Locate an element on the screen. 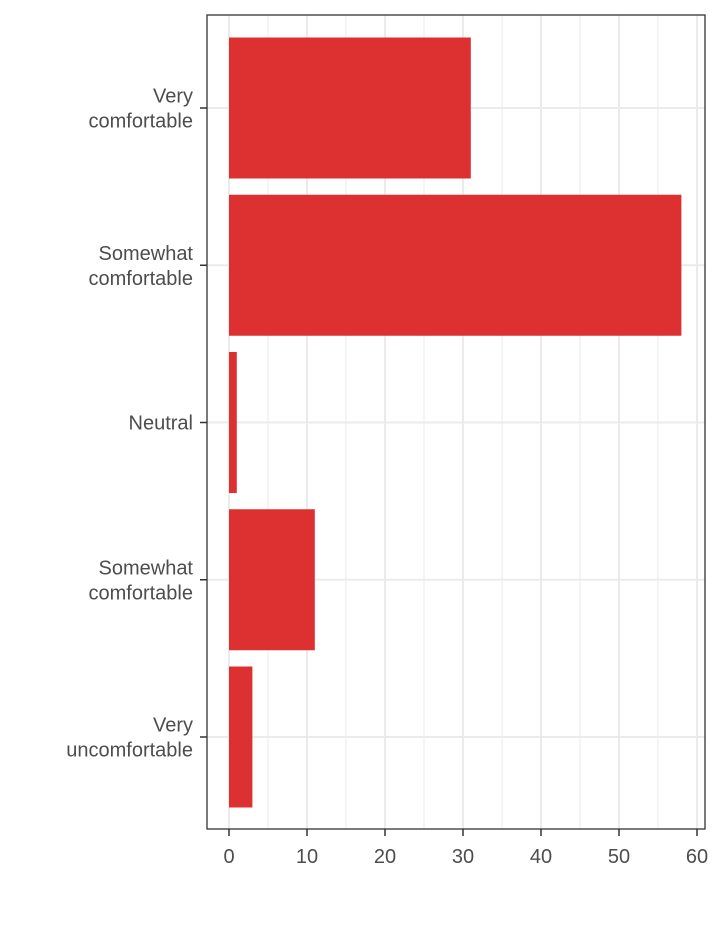 Image resolution: width=720 pixels, height=926 pixels. x-tick-label: 0 is located at coordinates (228, 857).